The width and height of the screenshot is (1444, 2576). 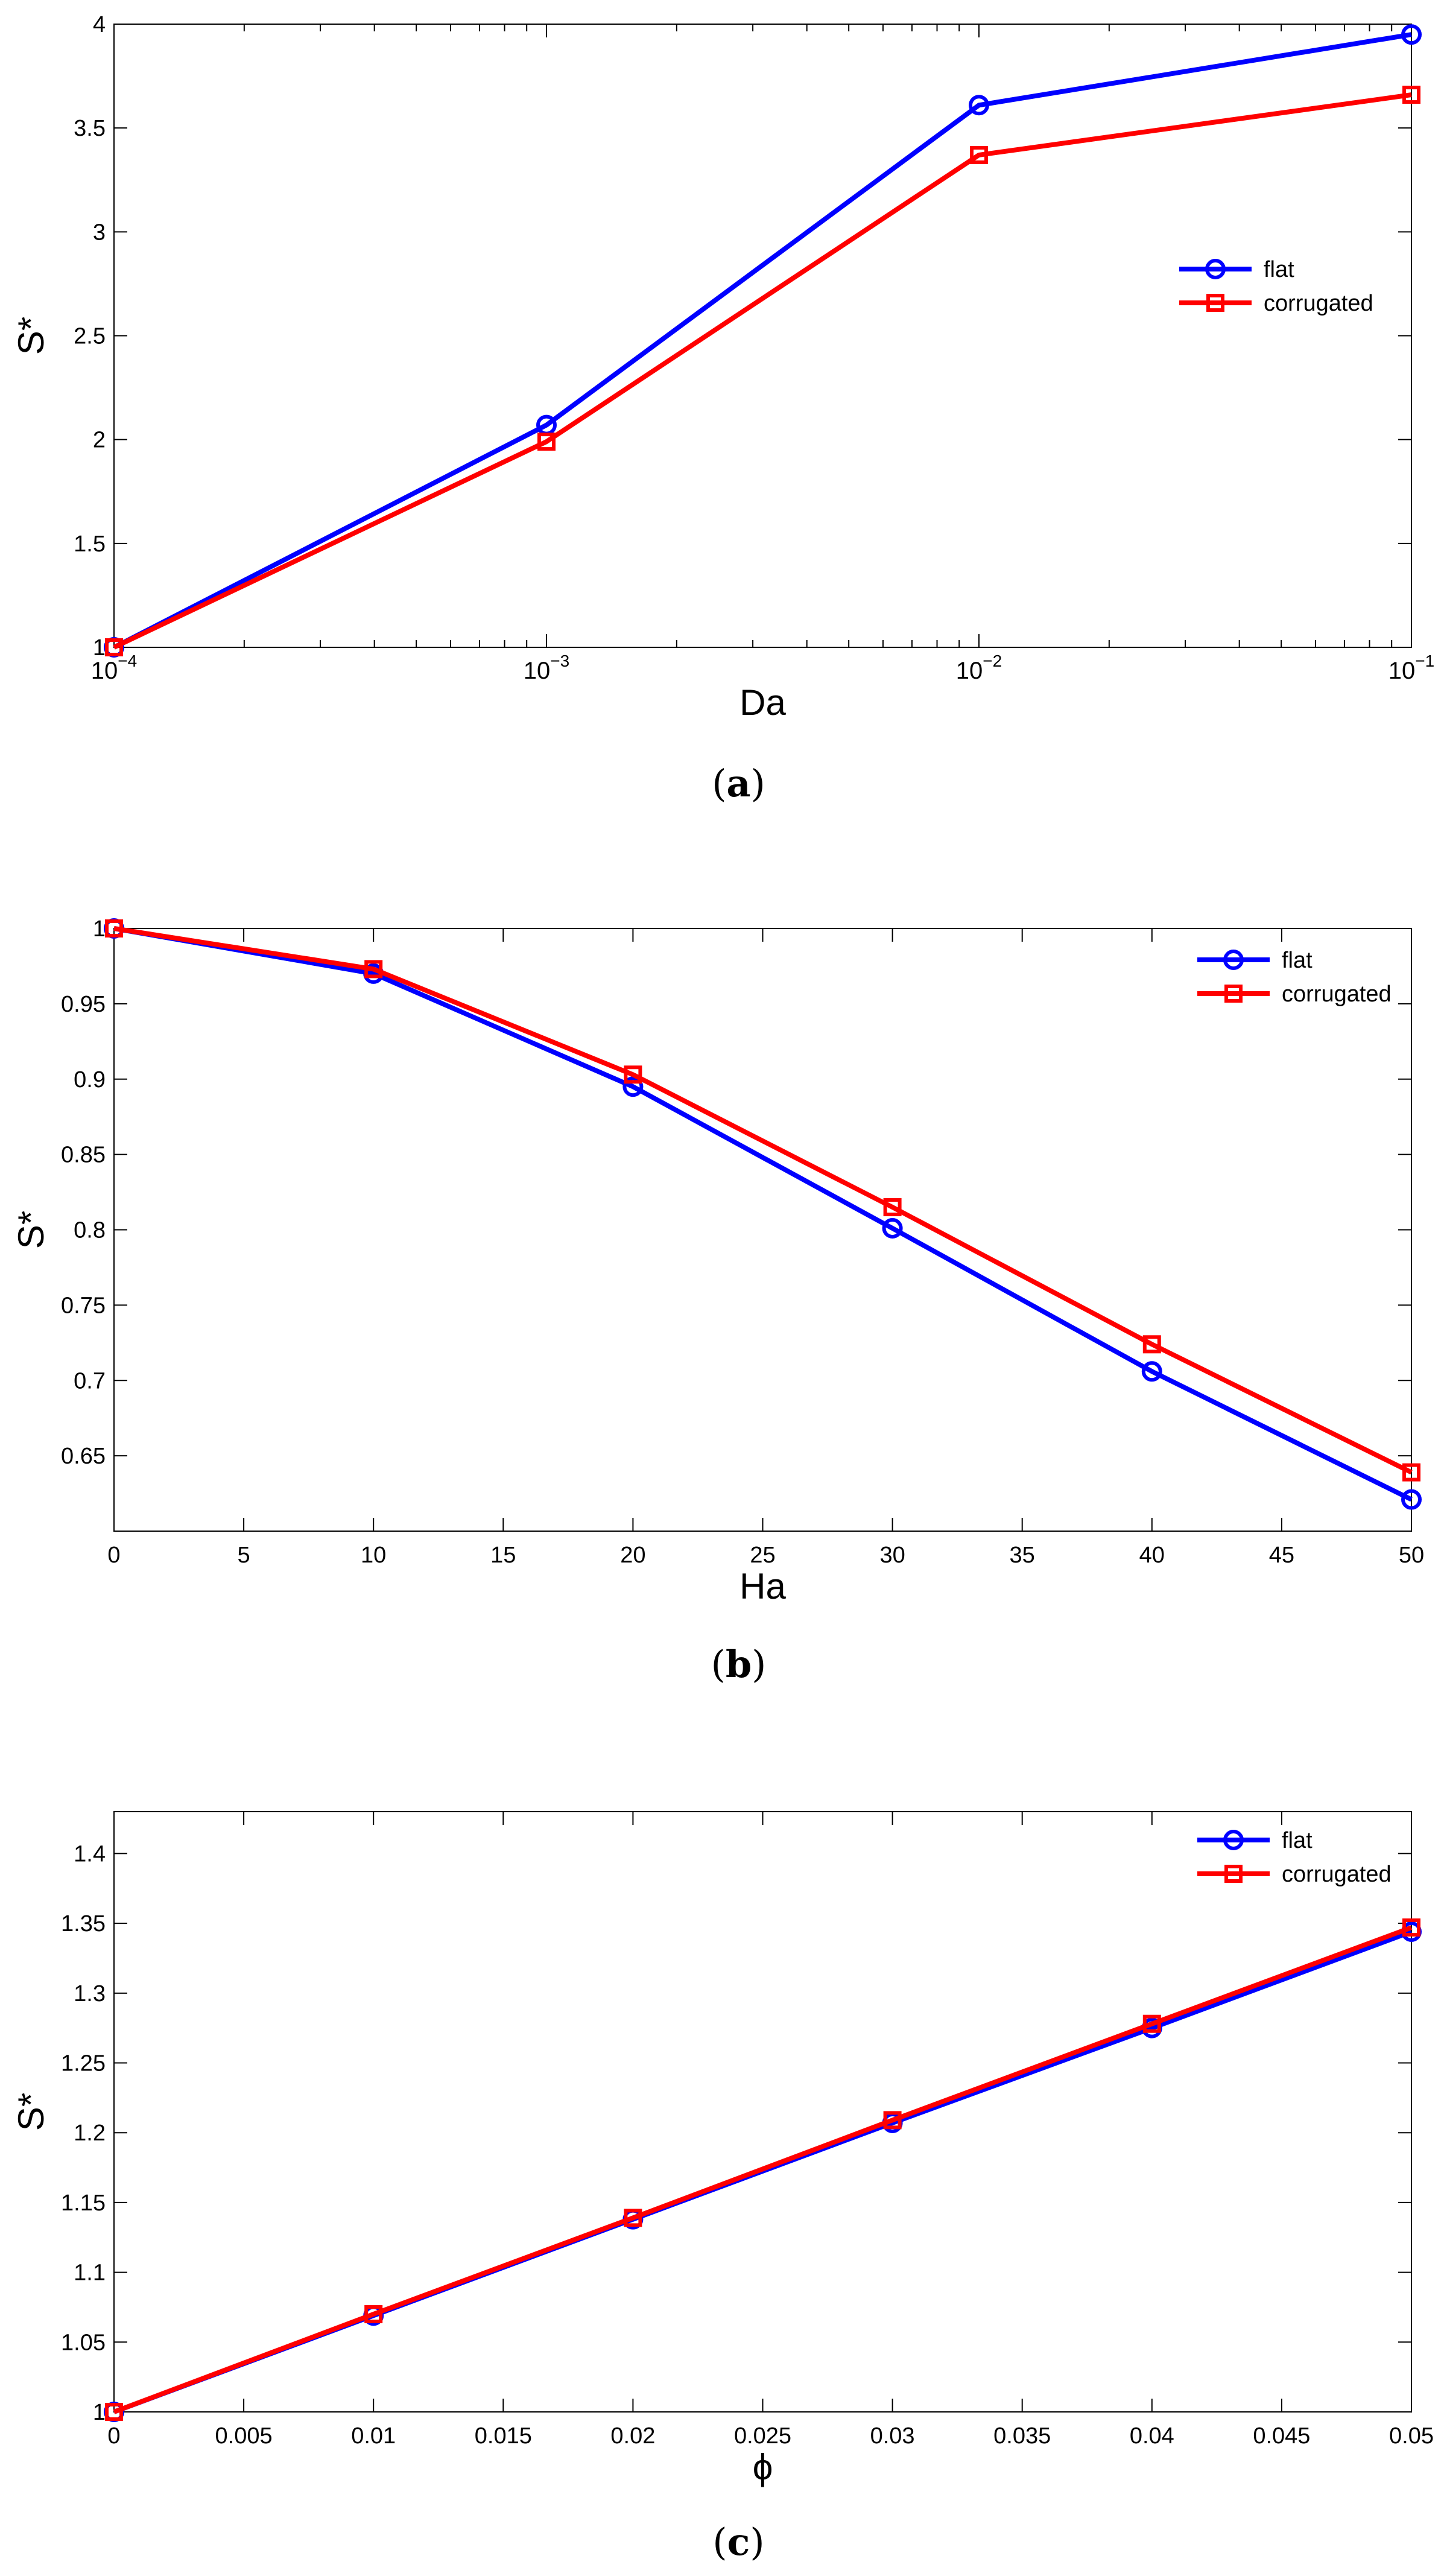 I want to click on caption-letter: b, so click(x=739, y=1664).